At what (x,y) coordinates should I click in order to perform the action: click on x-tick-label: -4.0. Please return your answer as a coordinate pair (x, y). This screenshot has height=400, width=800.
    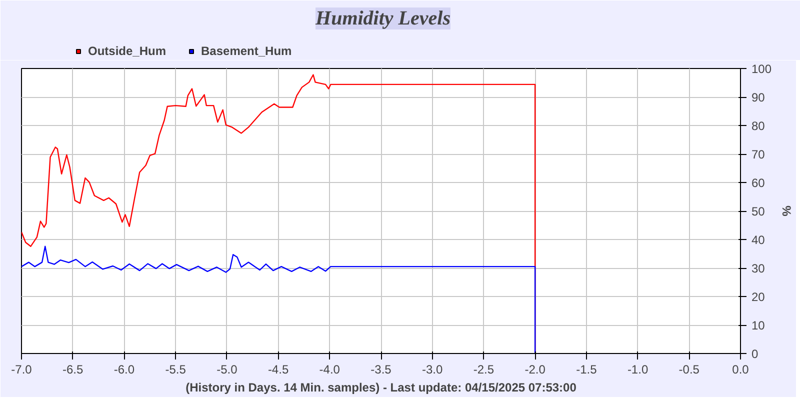
    Looking at the image, I should click on (329, 369).